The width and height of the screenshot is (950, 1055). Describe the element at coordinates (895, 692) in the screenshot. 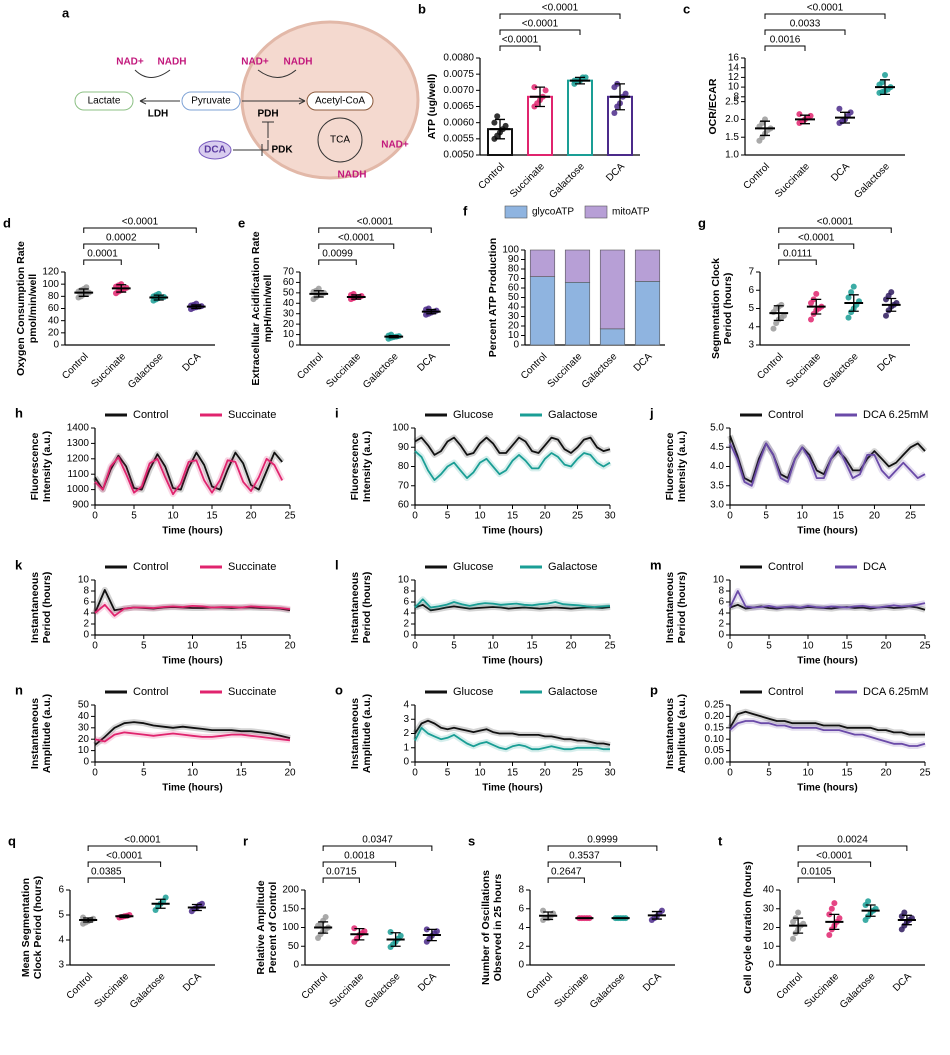

I see `legend-label: DCA 6.25mM` at that location.